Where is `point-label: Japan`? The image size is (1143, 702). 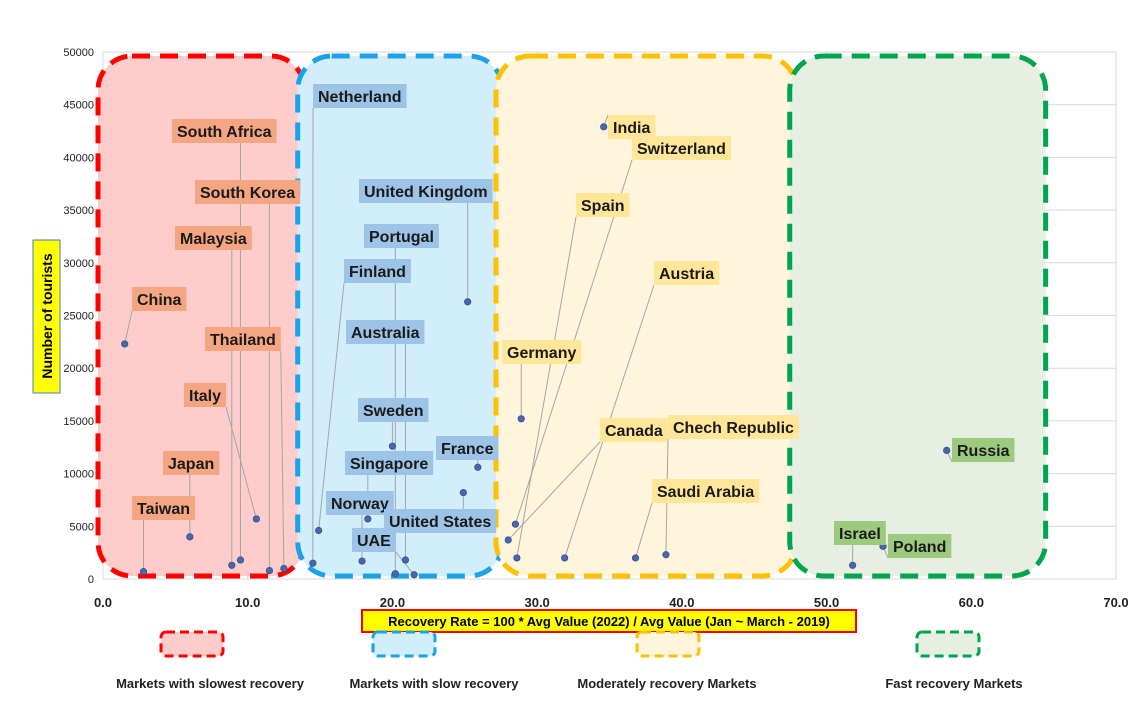
point-label: Japan is located at coordinates (191, 464).